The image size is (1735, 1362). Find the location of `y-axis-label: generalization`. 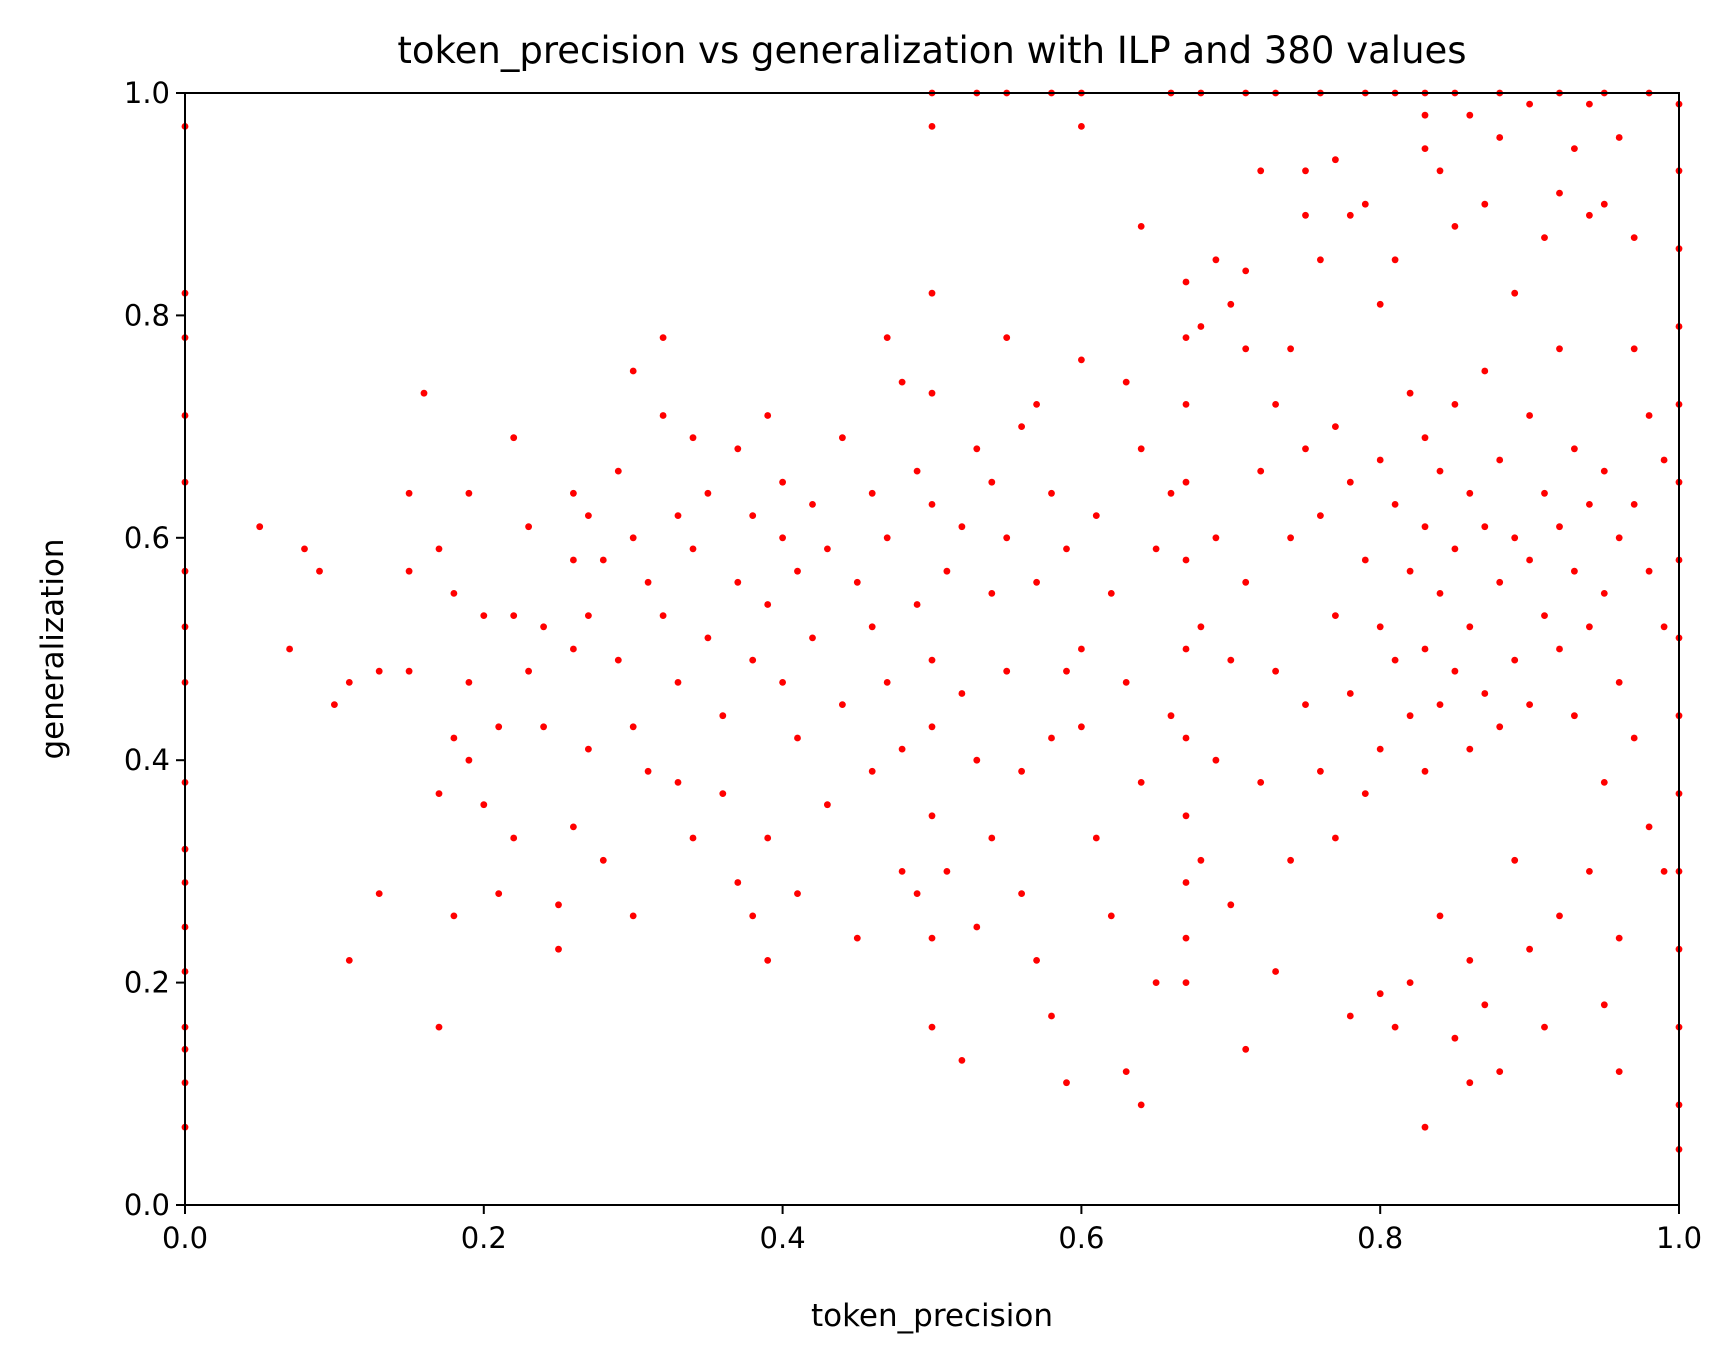

y-axis-label: generalization is located at coordinates (53, 648).